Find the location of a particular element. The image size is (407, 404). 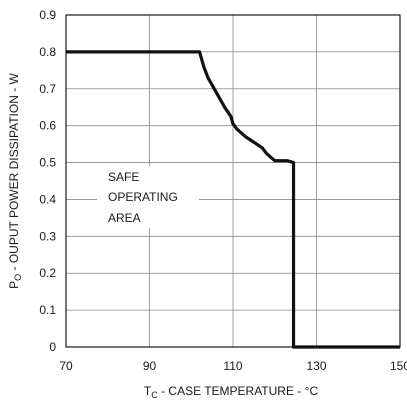

annotation-backdrop is located at coordinates (148, 197).